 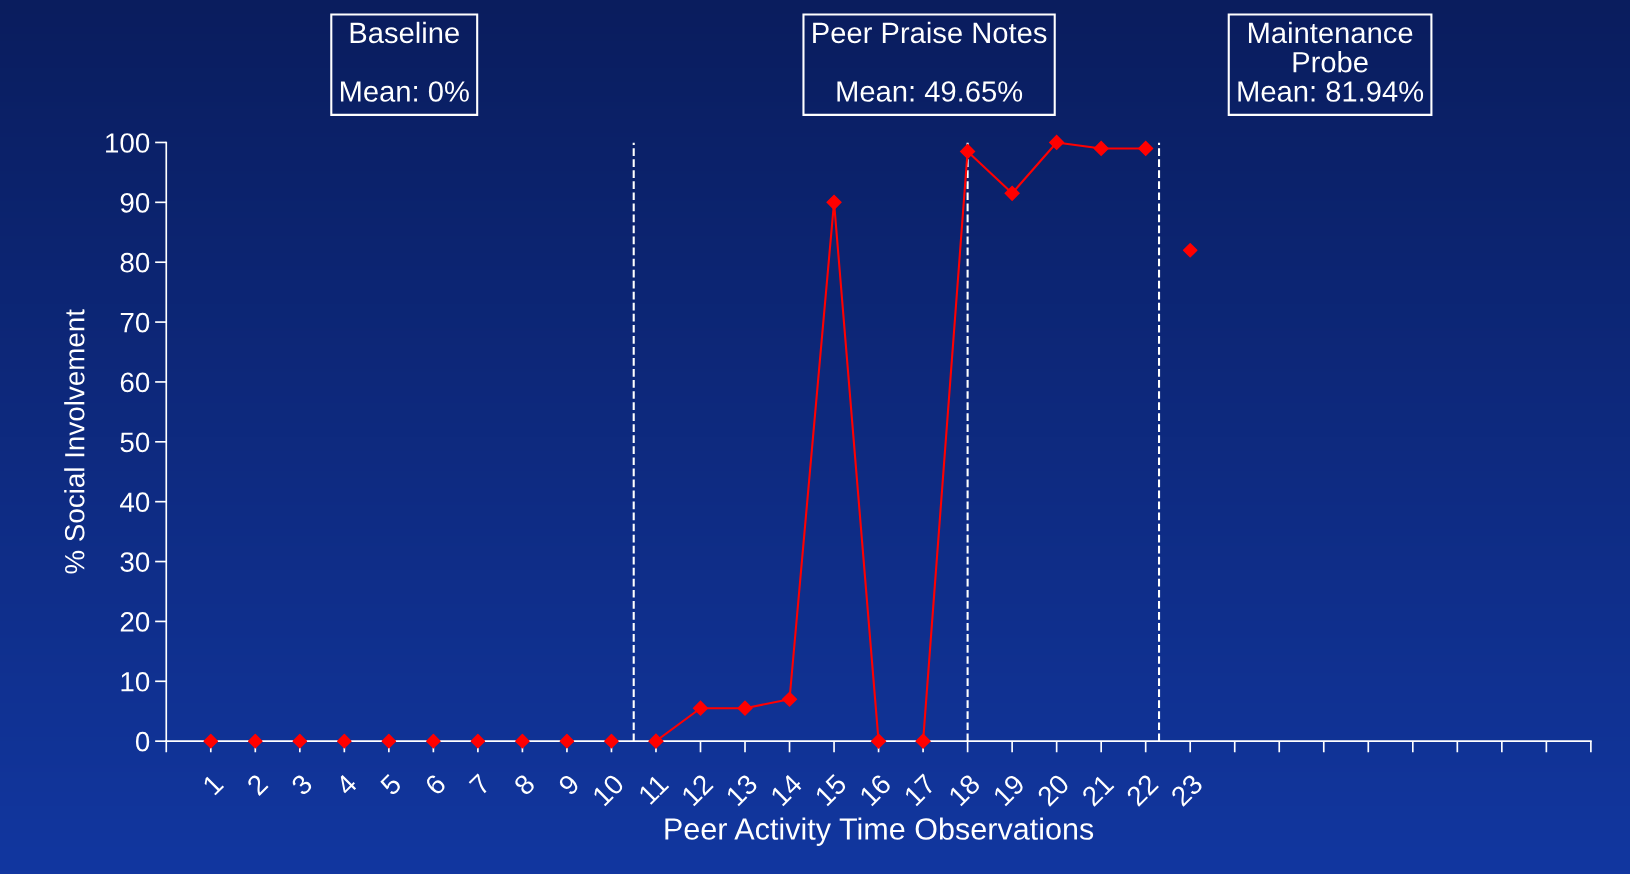 What do you see at coordinates (1142, 790) in the screenshot?
I see `x-tick-label: 22` at bounding box center [1142, 790].